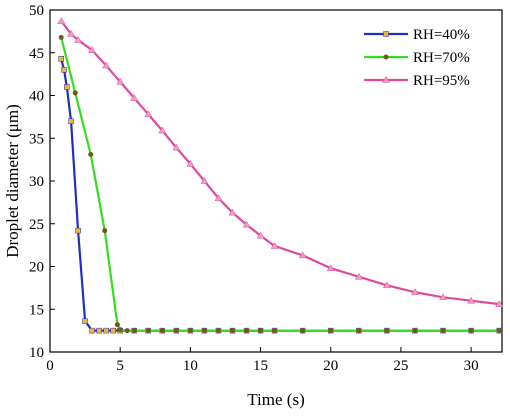  I want to click on x-axis-label: Time (s), so click(275, 399).